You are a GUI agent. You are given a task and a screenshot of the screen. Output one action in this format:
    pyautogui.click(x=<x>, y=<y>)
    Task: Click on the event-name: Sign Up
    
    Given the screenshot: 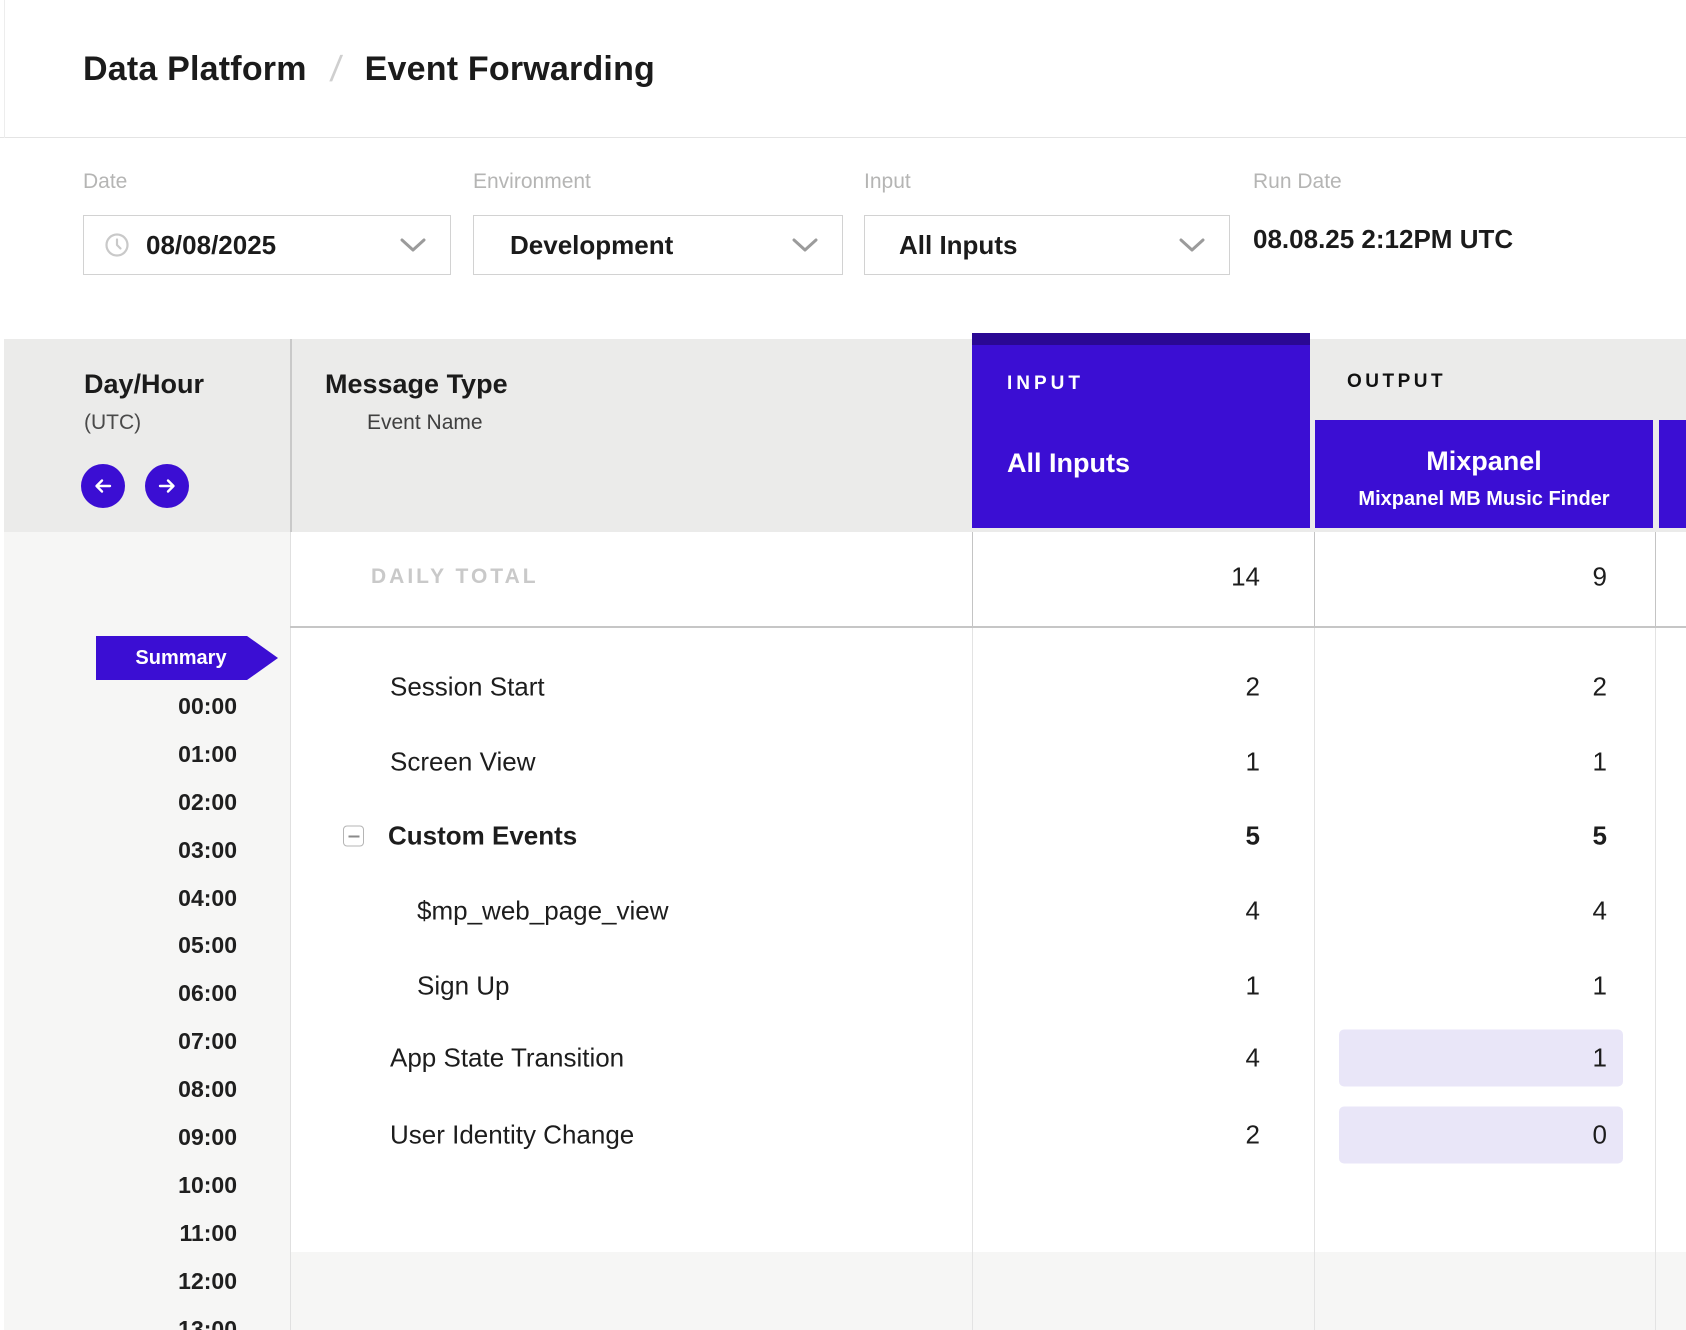 What is the action you would take?
    pyautogui.click(x=463, y=985)
    